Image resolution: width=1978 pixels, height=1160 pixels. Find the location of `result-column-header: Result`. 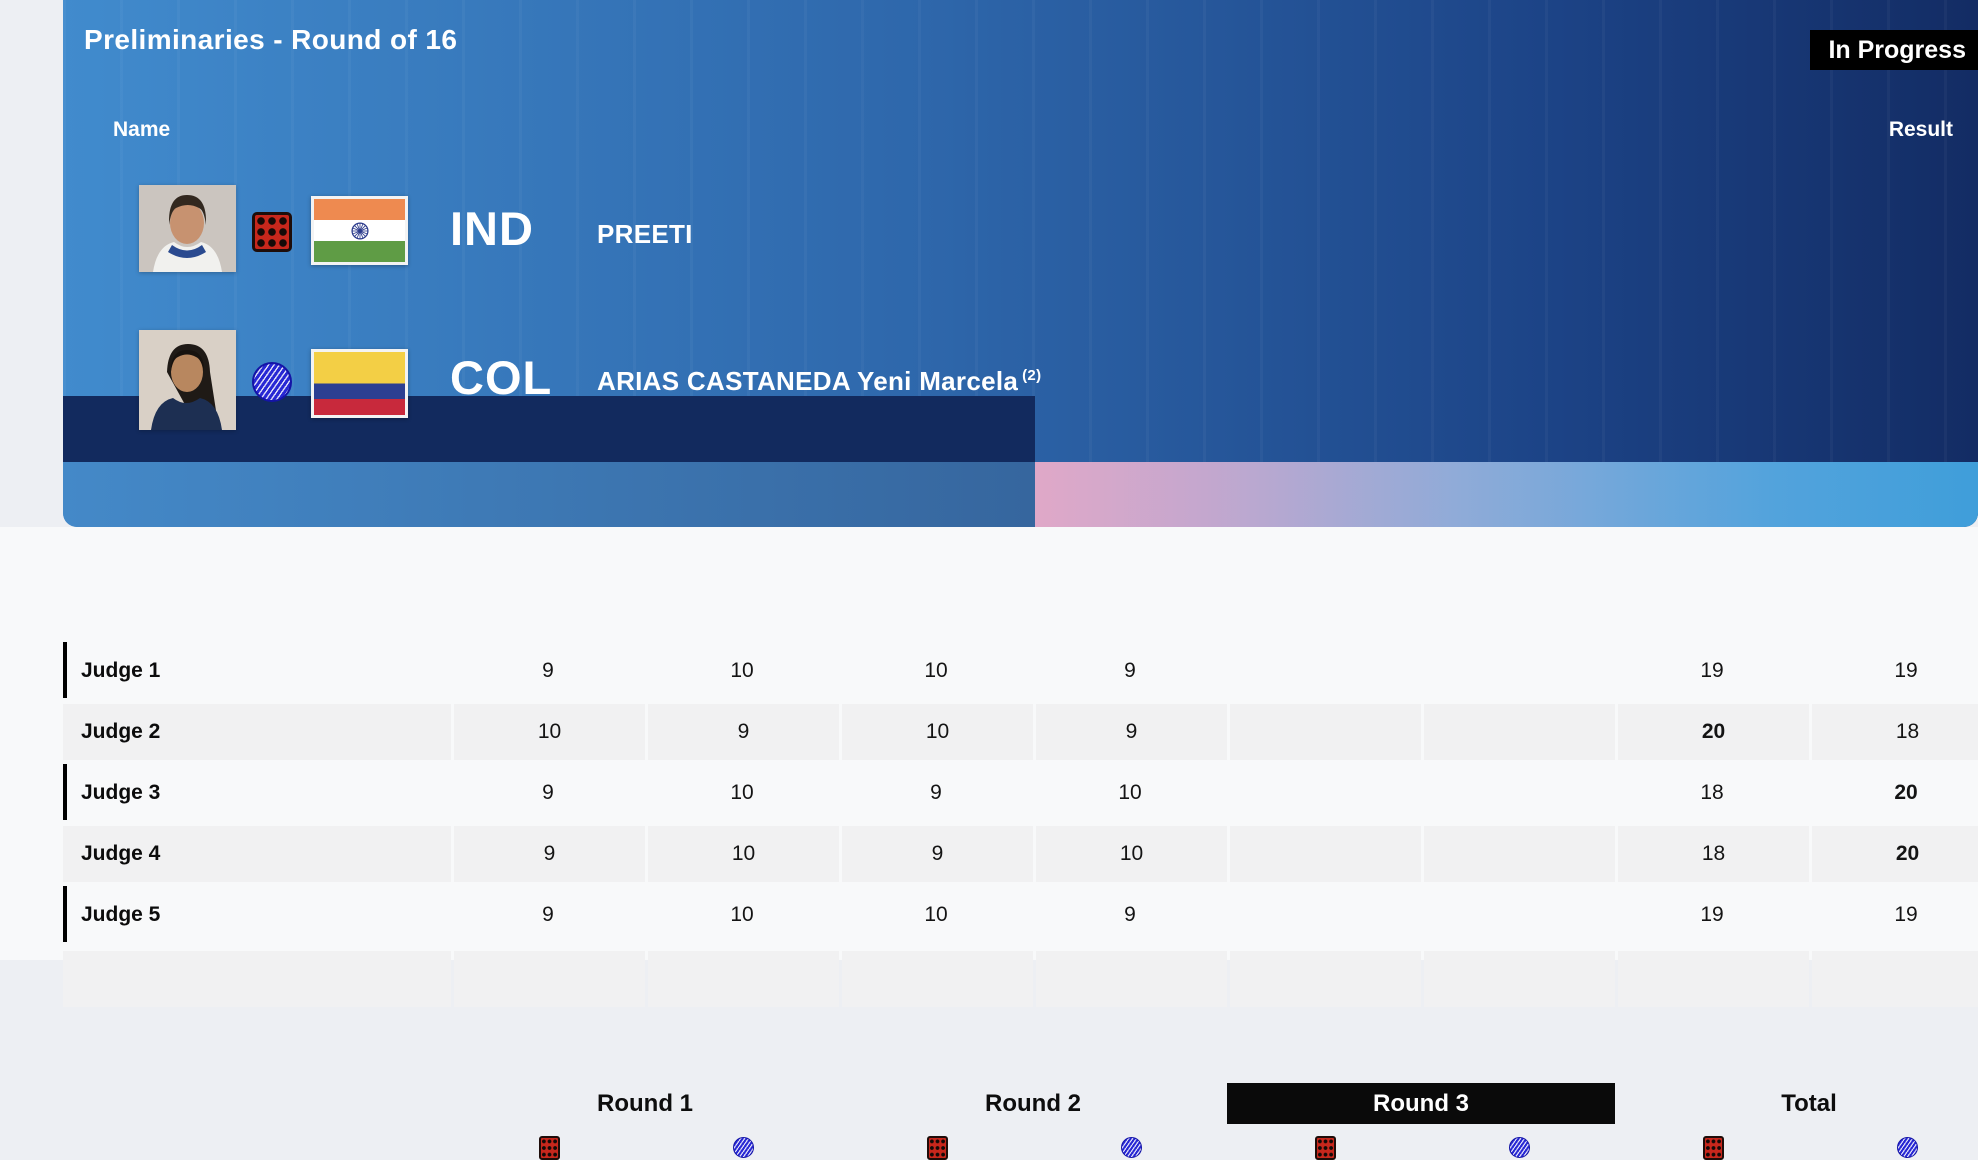

result-column-header: Result is located at coordinates (1920, 129).